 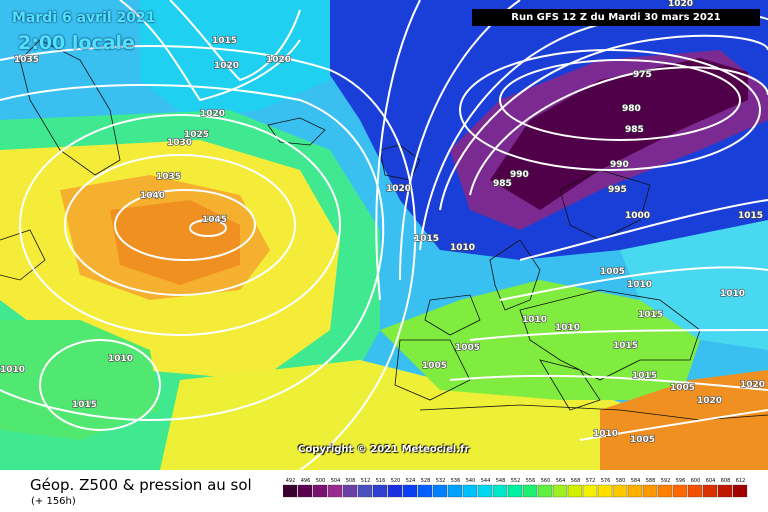 What do you see at coordinates (741, 481) in the screenshot?
I see `scale-label: 612` at bounding box center [741, 481].